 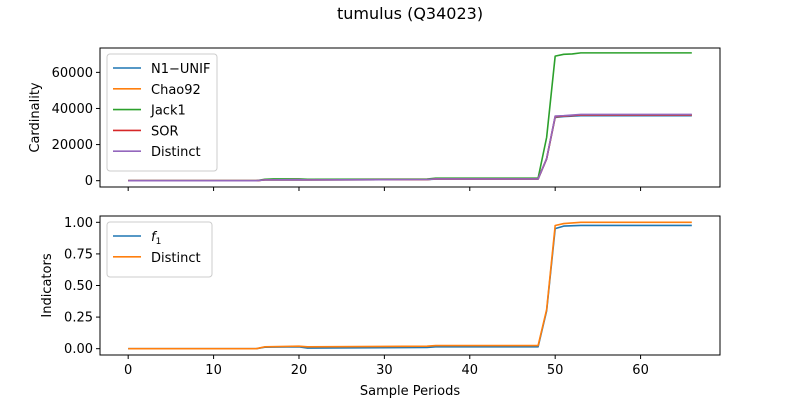 I want to click on series-line-distinct, so click(x=410, y=147).